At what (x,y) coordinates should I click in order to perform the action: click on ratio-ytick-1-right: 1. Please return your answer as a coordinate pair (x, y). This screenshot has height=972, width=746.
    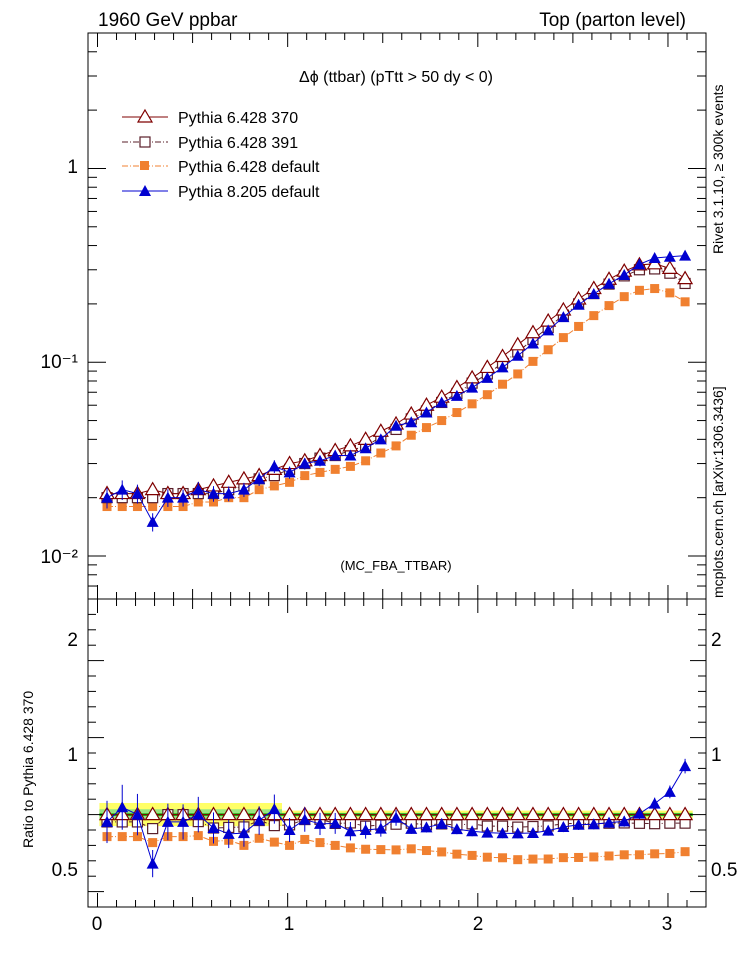
    Looking at the image, I should click on (716, 755).